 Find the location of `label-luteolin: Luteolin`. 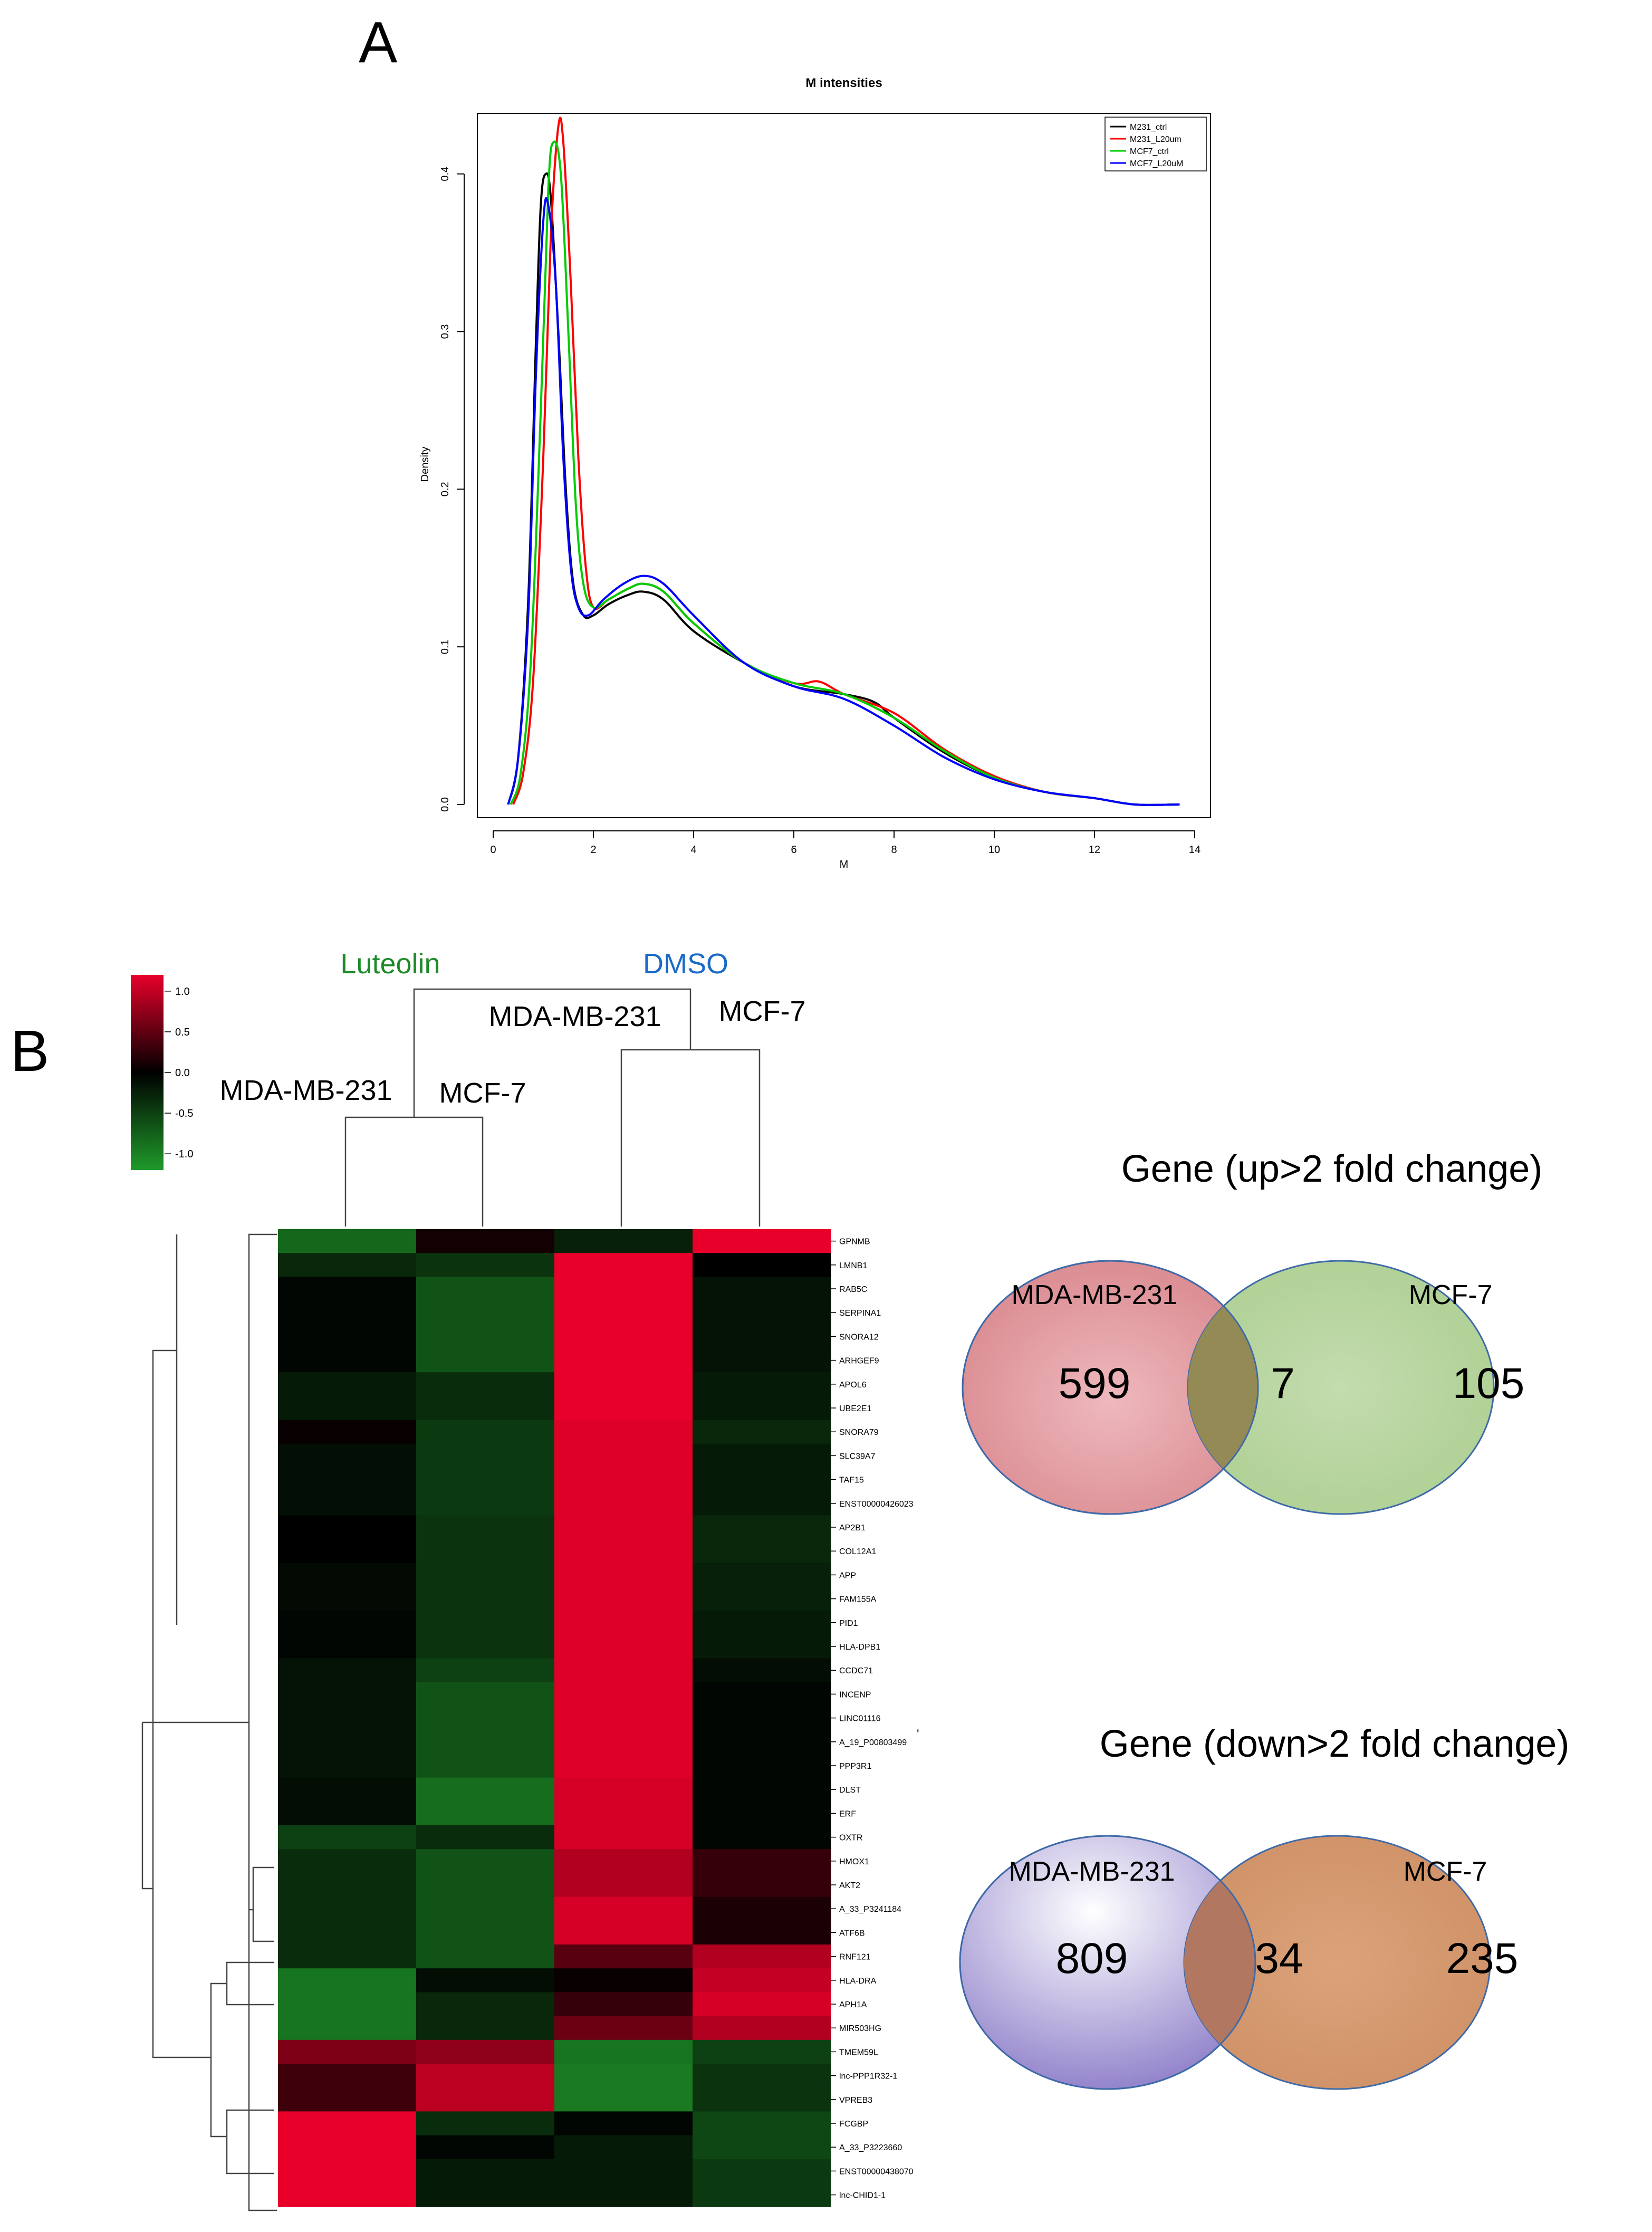

label-luteolin: Luteolin is located at coordinates (390, 964).